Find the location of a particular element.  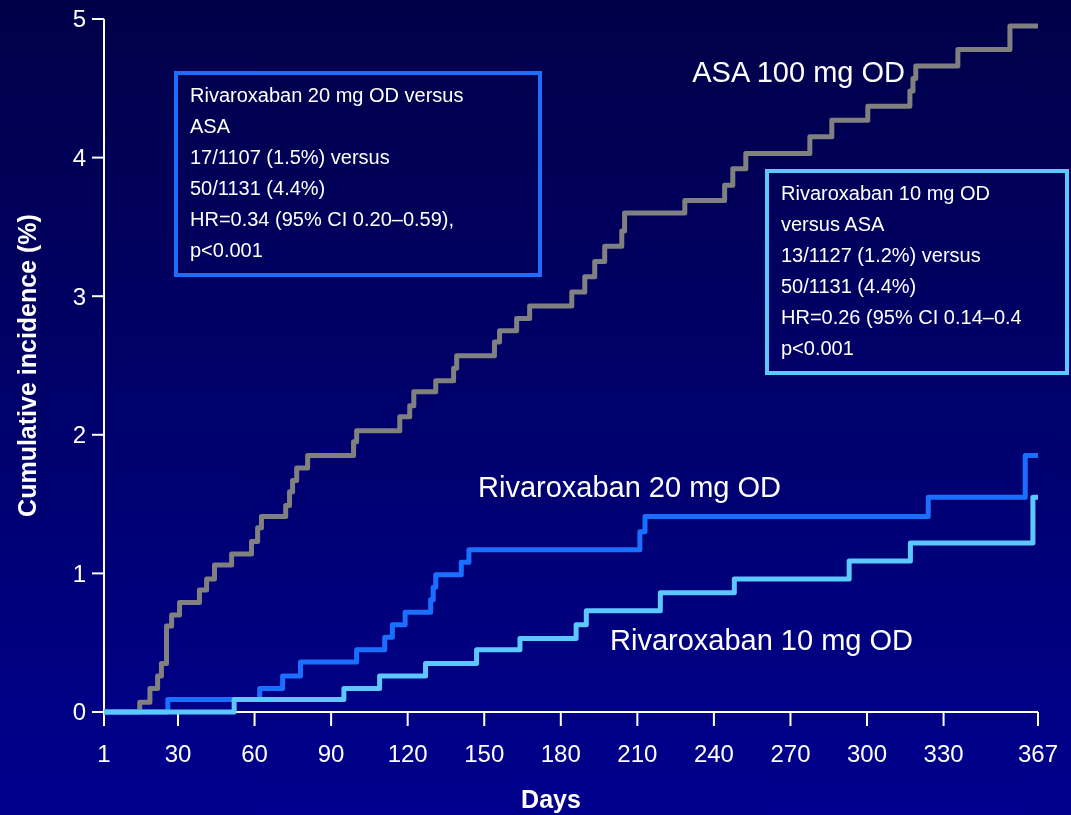

y-tick-label: 5 is located at coordinates (79, 19).